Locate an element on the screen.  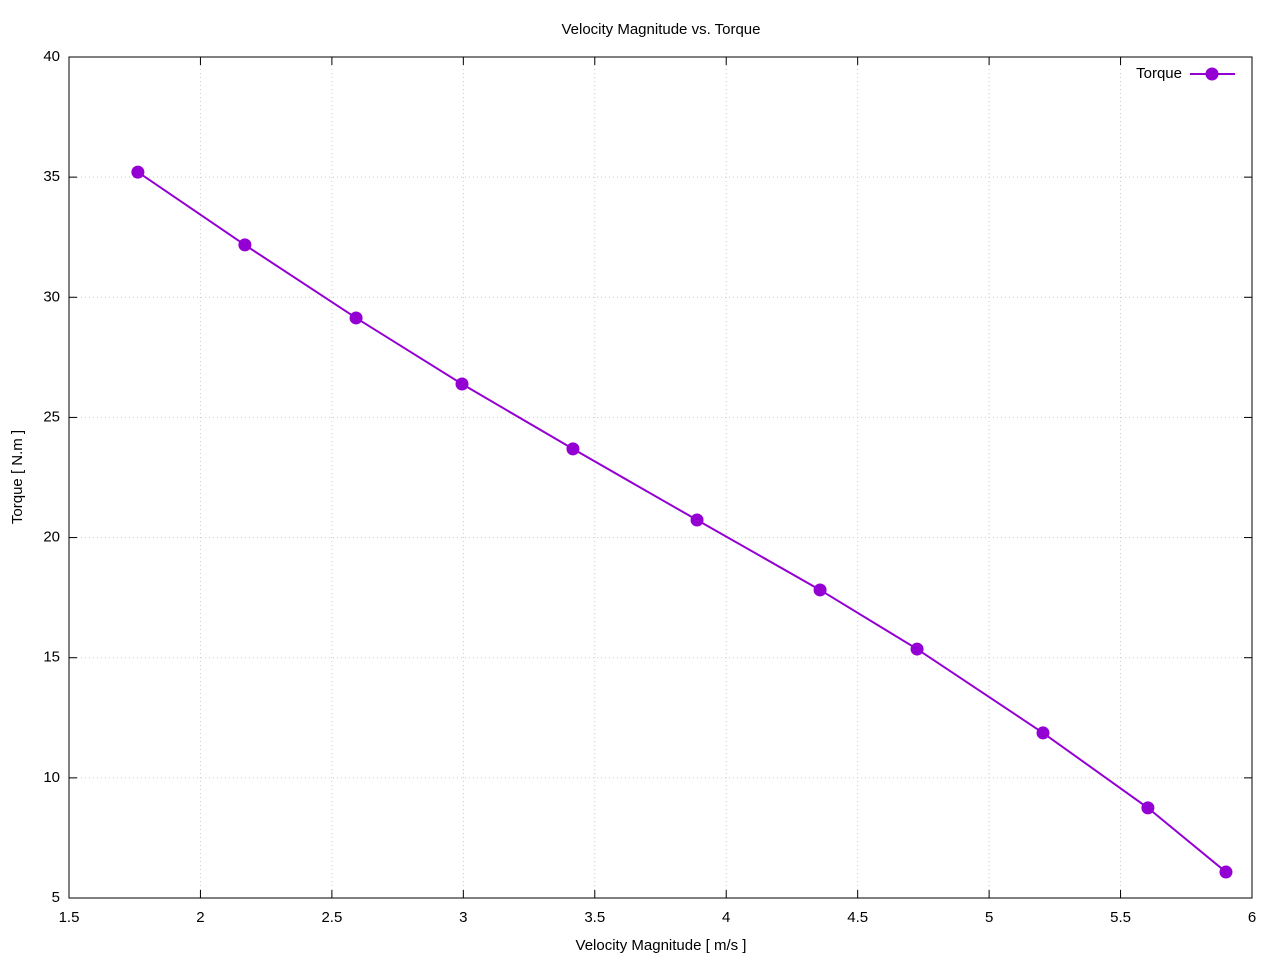
y-axis-label: Torque [ N.m ] is located at coordinates (17, 477).